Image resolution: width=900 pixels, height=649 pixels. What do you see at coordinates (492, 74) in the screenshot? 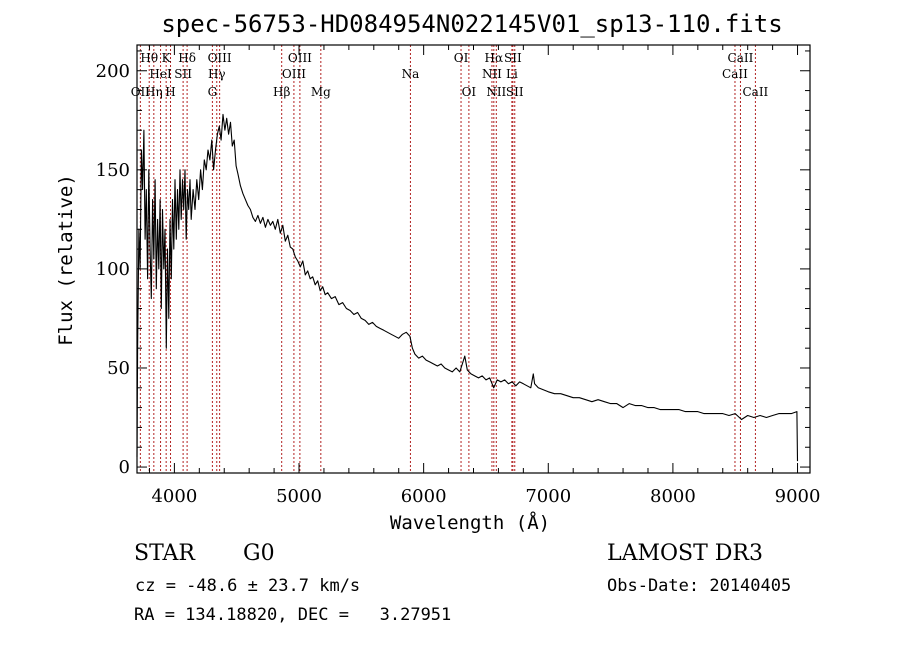
I see `line-marker-label-19: NII` at bounding box center [492, 74].